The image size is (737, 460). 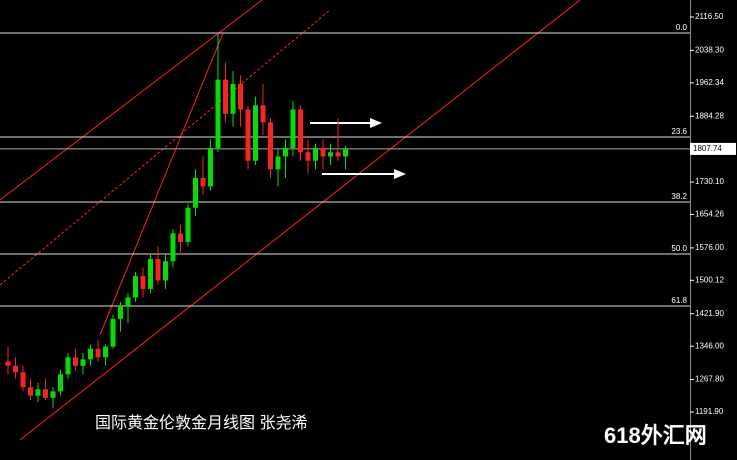 I want to click on watermark: 618外汇网, so click(x=655, y=435).